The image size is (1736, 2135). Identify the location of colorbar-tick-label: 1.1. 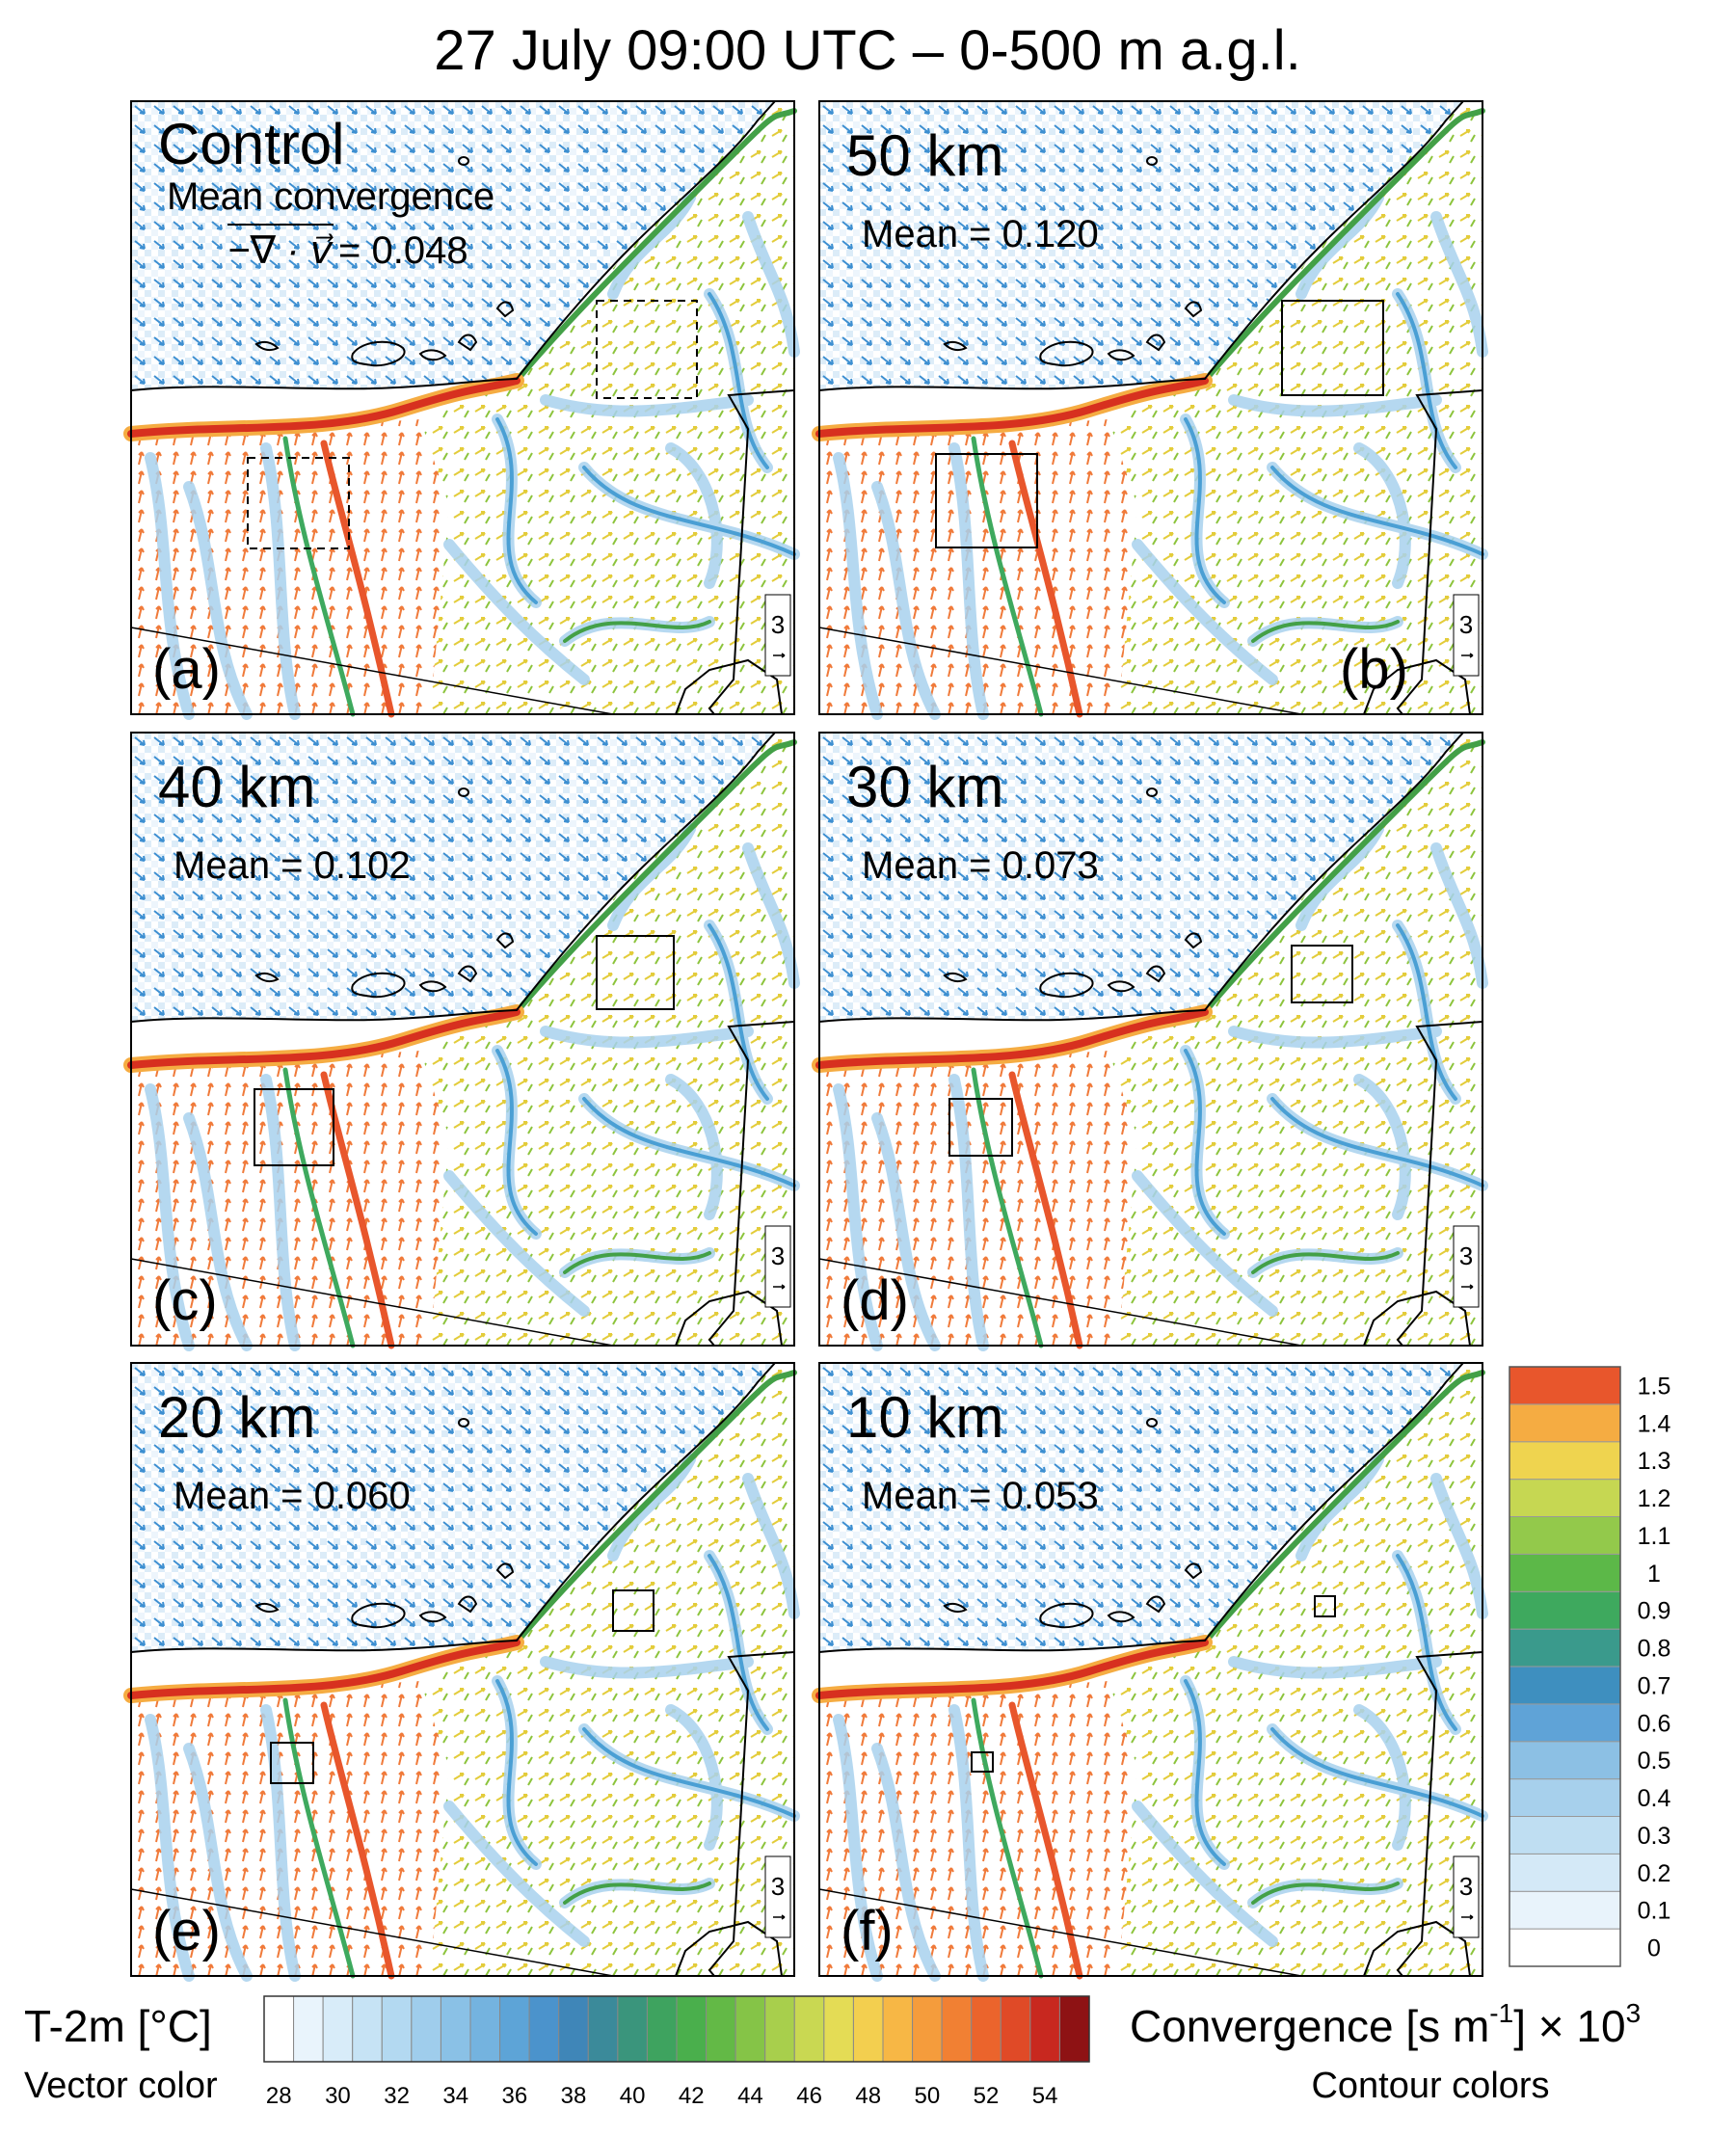
(1654, 1536).